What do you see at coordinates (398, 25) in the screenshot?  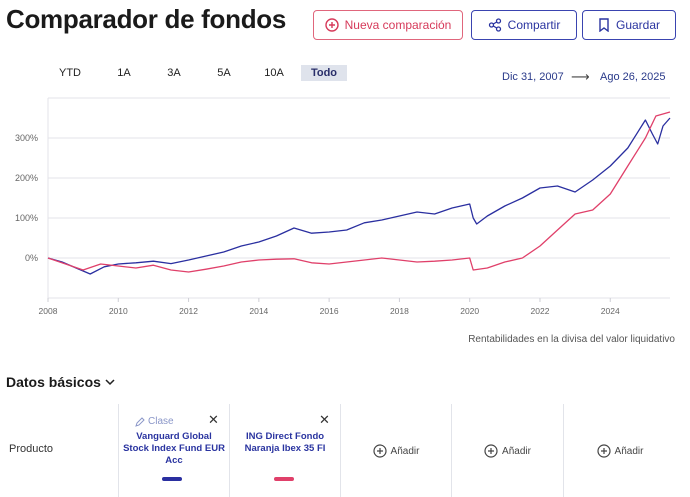 I see `new-comparison-label: Nueva comparación` at bounding box center [398, 25].